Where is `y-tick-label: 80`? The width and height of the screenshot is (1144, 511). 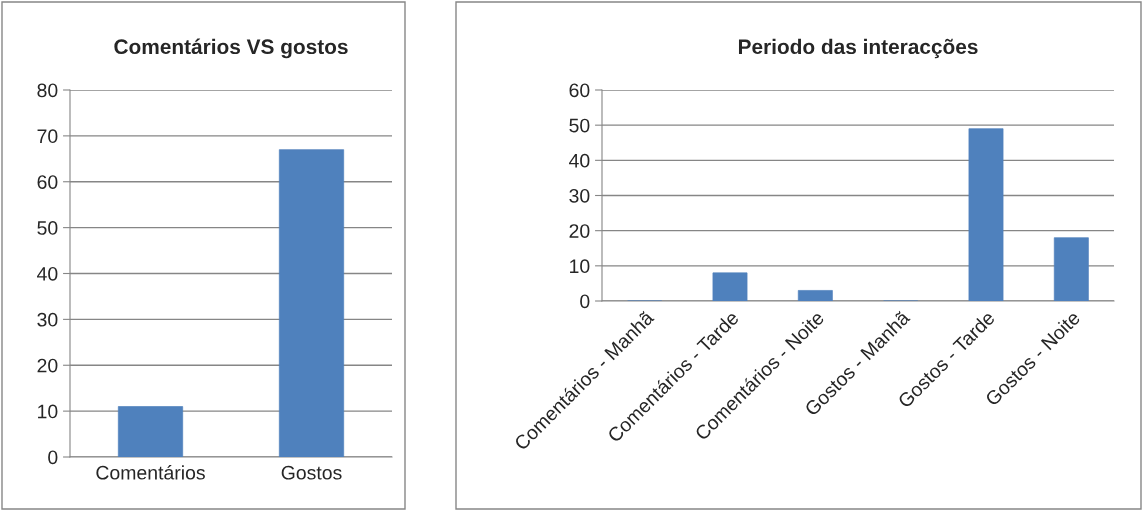 y-tick-label: 80 is located at coordinates (47, 90).